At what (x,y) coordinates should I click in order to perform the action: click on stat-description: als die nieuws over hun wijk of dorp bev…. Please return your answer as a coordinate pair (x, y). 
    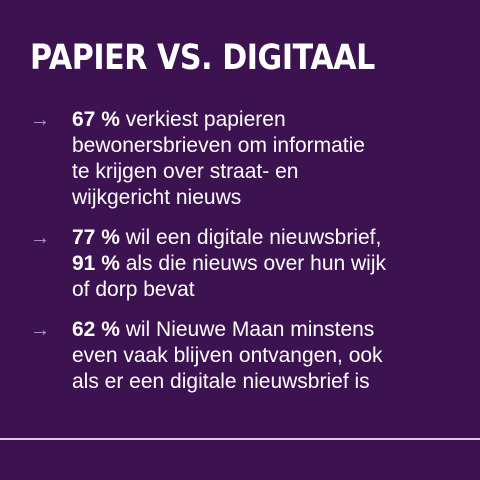
    Looking at the image, I should click on (229, 276).